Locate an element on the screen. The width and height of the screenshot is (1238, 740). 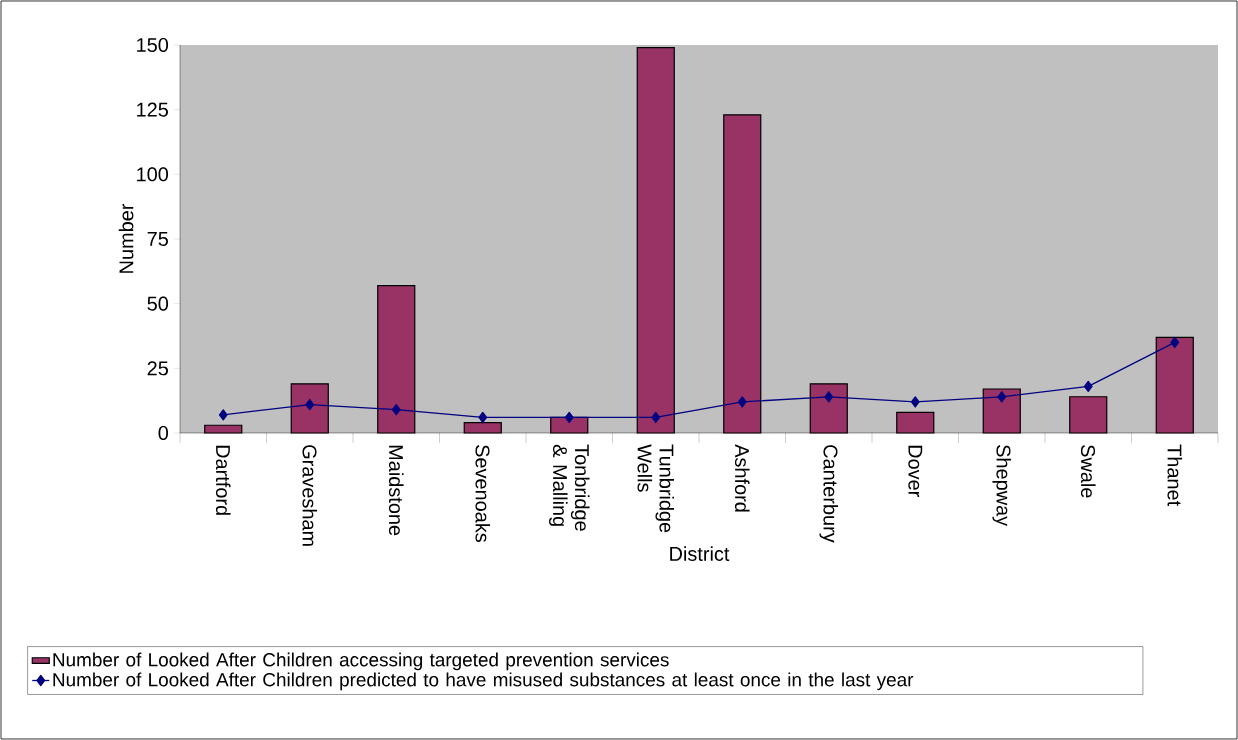
legend-label: Number of Looked After Children accessing targeted prevention services is located at coordinates (361, 661).